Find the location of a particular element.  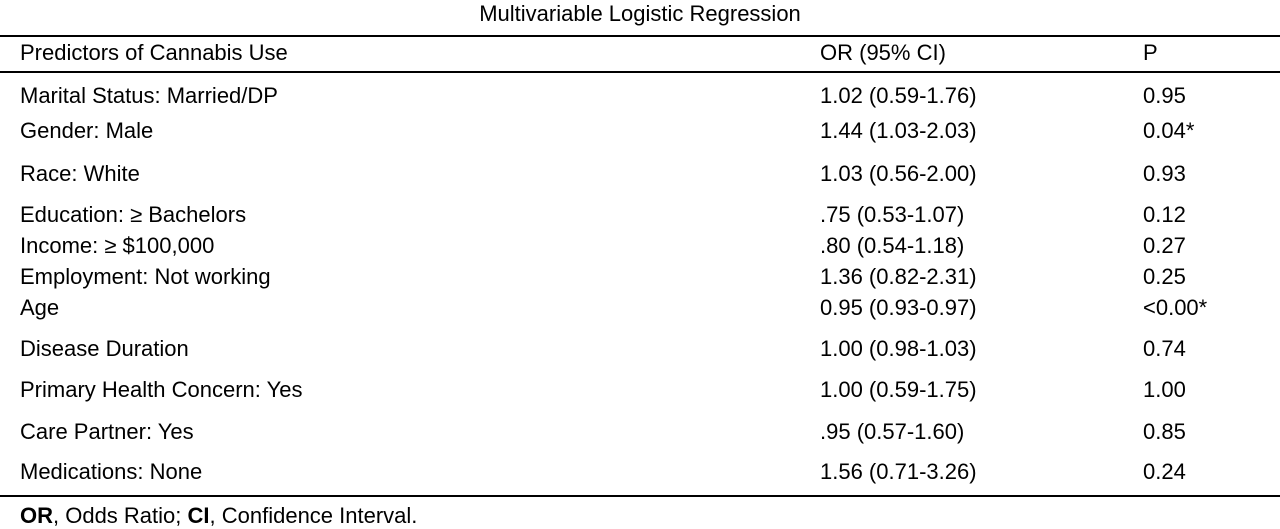

title: Multivariable Logistic Regression is located at coordinates (640, 13).